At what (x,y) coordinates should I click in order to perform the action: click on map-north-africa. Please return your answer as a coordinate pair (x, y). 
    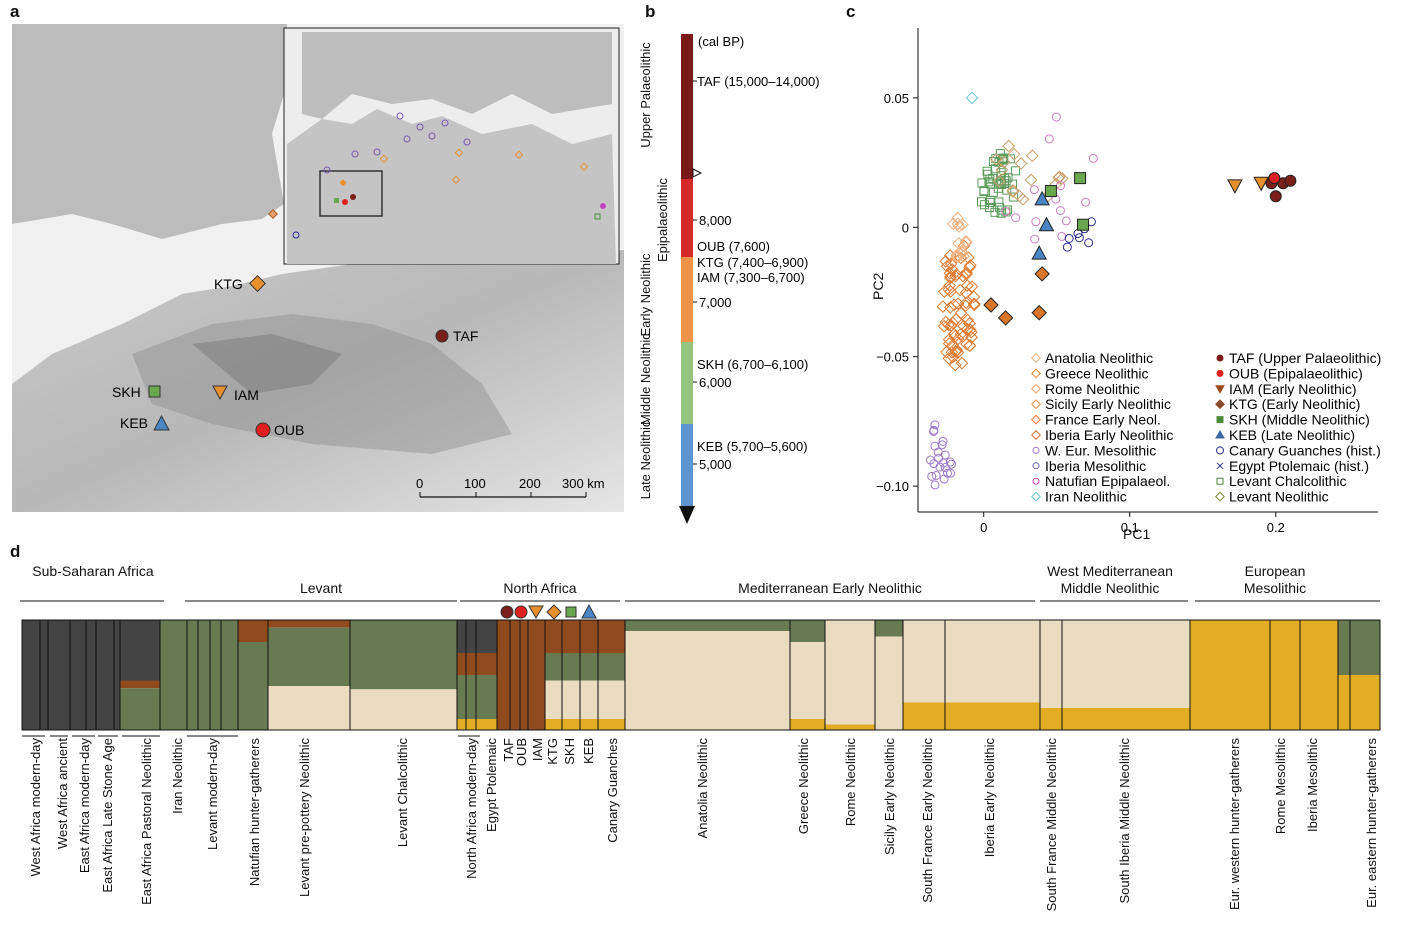
    Looking at the image, I should click on (318, 381).